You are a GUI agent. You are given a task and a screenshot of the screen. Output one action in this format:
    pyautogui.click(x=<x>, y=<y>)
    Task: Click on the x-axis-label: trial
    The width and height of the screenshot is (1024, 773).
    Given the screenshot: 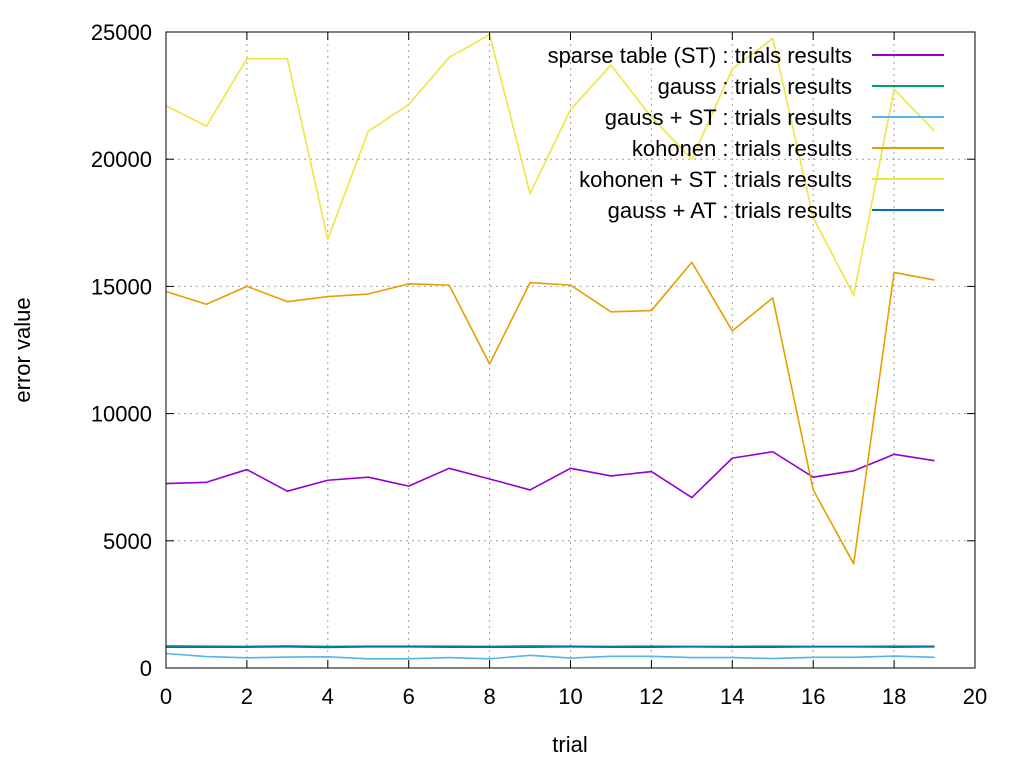 What is the action you would take?
    pyautogui.click(x=569, y=744)
    